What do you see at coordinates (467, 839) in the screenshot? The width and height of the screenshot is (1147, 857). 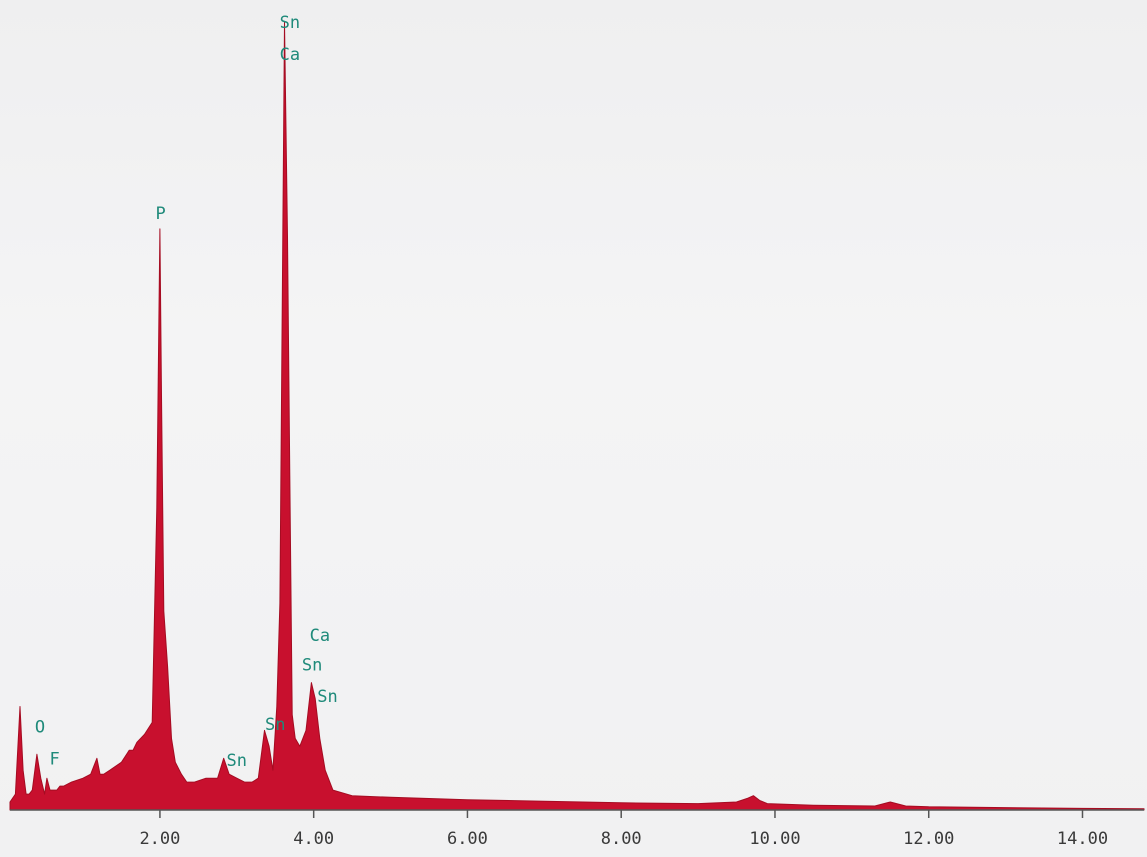 I see `x-tick-label: 6.00` at bounding box center [467, 839].